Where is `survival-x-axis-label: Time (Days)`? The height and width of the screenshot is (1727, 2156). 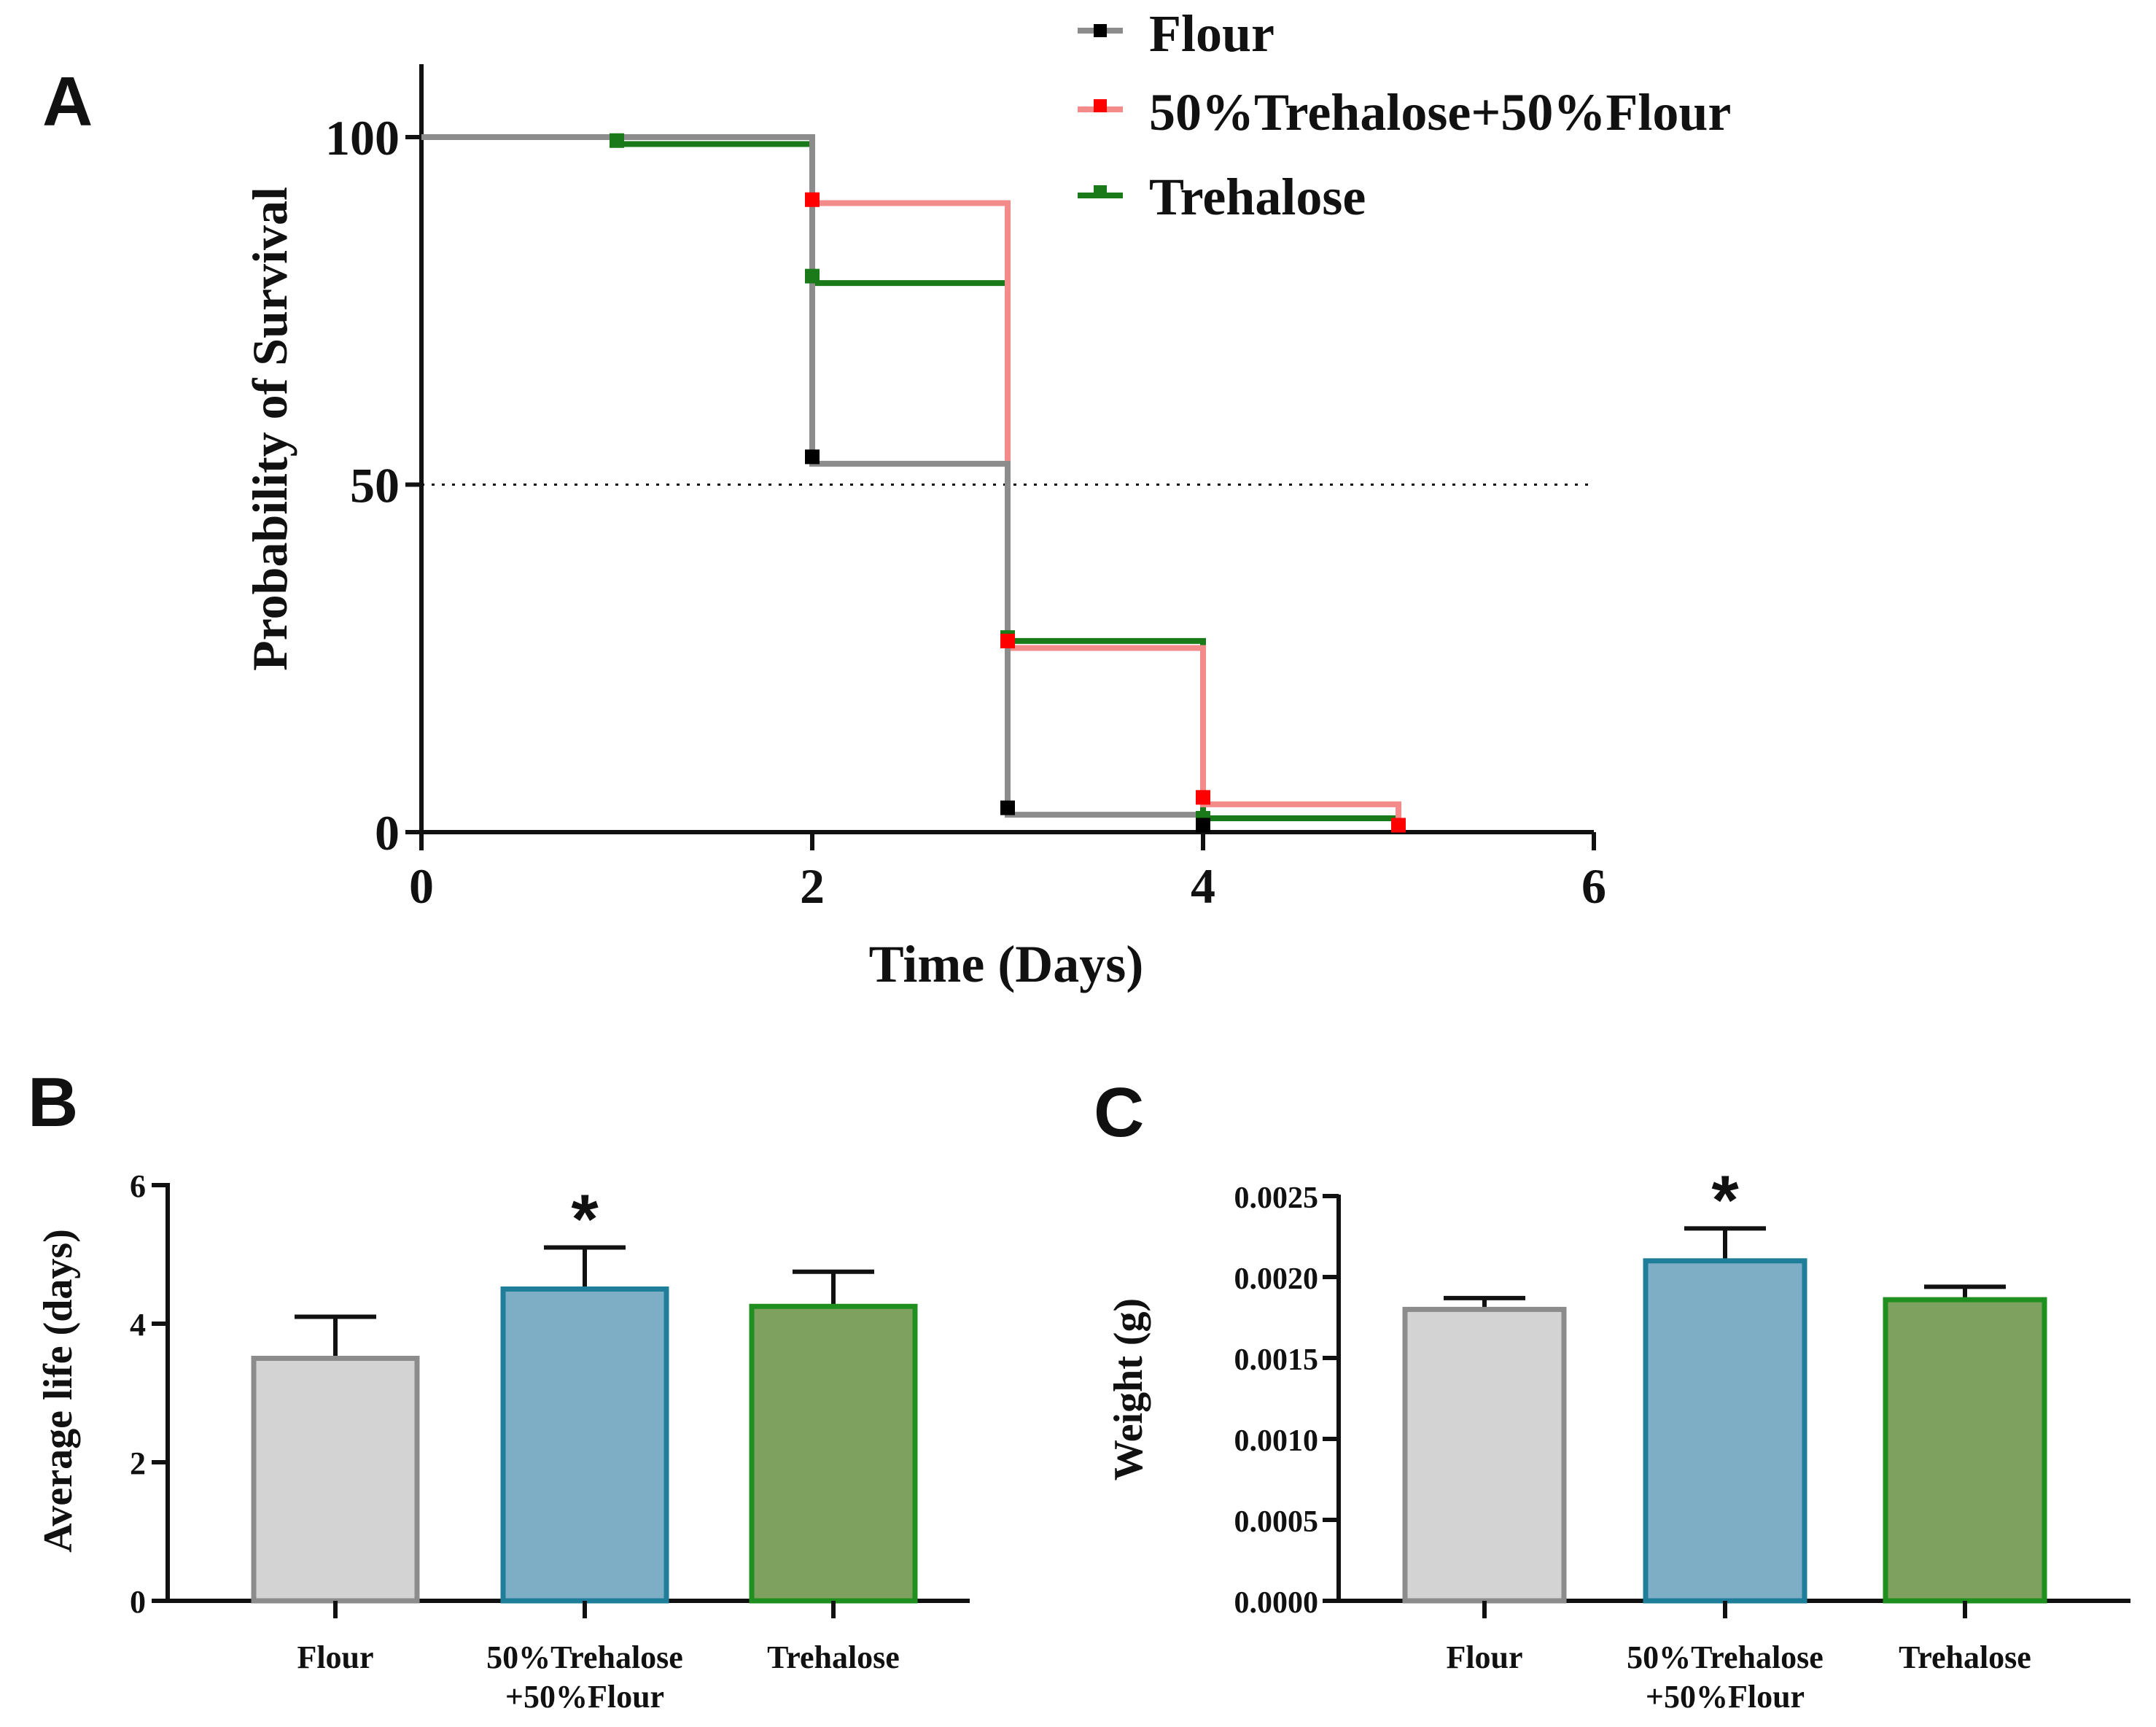
survival-x-axis-label: Time (Days) is located at coordinates (1006, 964).